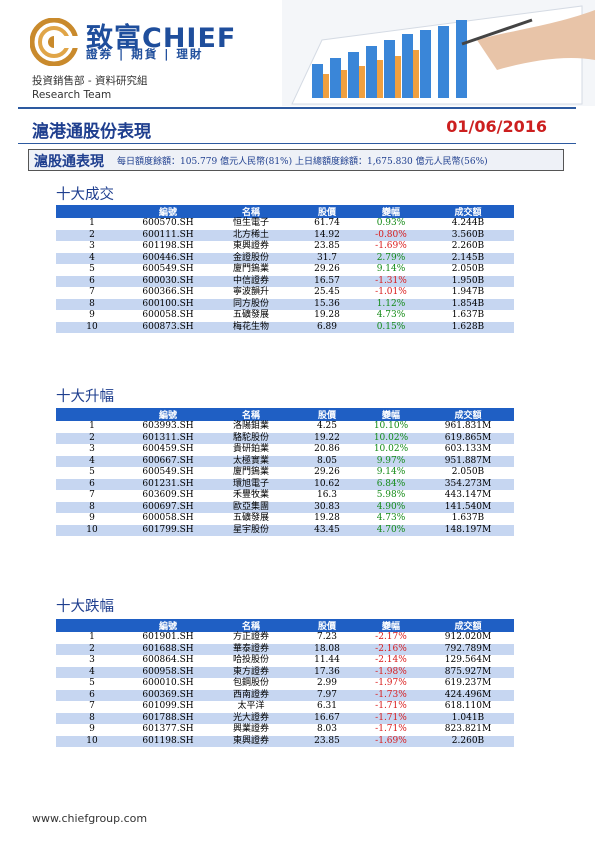 The width and height of the screenshot is (595, 842). What do you see at coordinates (285, 258) in the screenshot?
I see `table-row: 4 600446.SH 金證股份 31.7 2.79% 2.145B` at bounding box center [285, 258].